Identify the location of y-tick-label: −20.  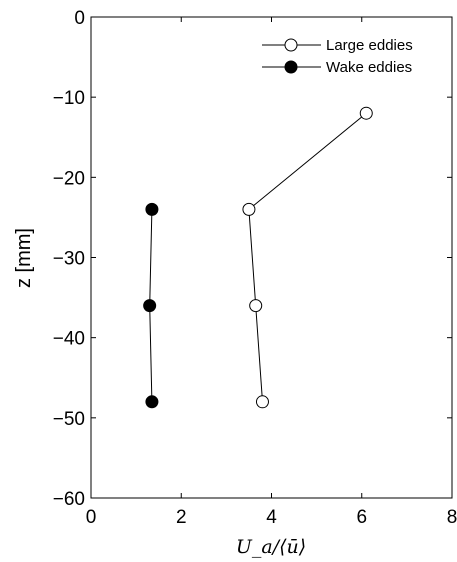
(69, 178).